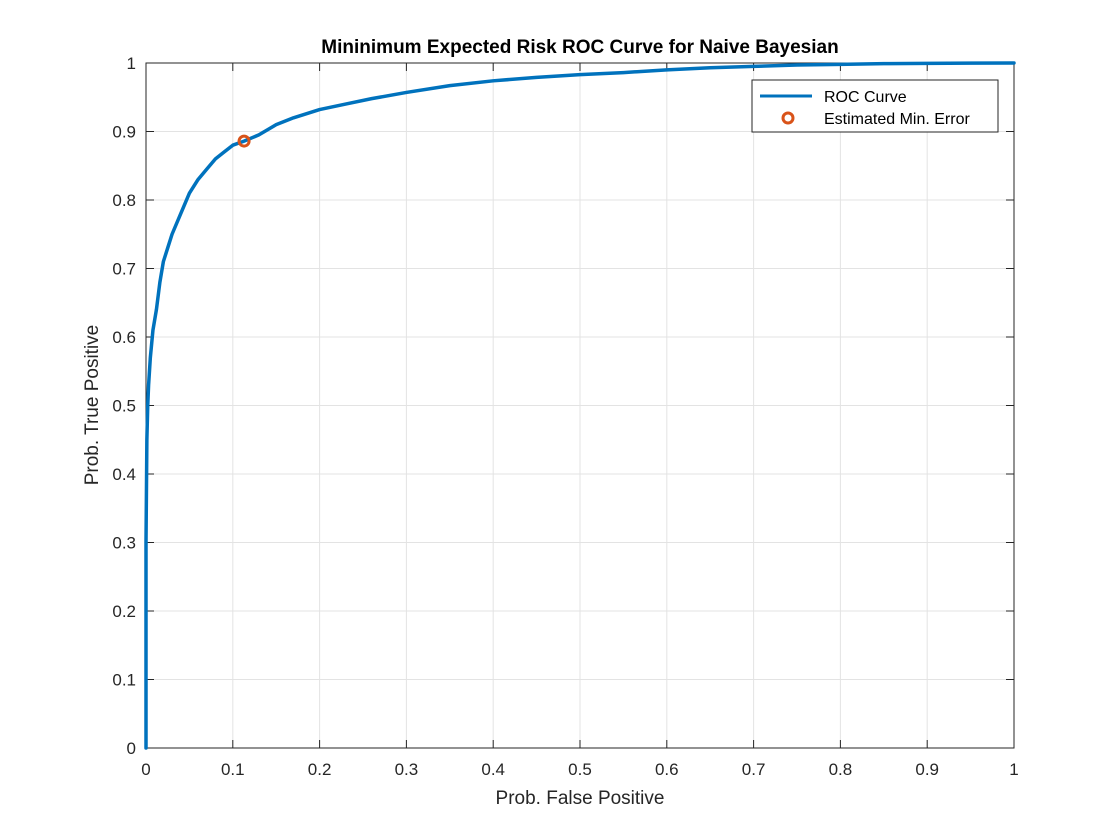 The width and height of the screenshot is (1120, 840). What do you see at coordinates (124, 200) in the screenshot?
I see `y-tick-label: 0.8` at bounding box center [124, 200].